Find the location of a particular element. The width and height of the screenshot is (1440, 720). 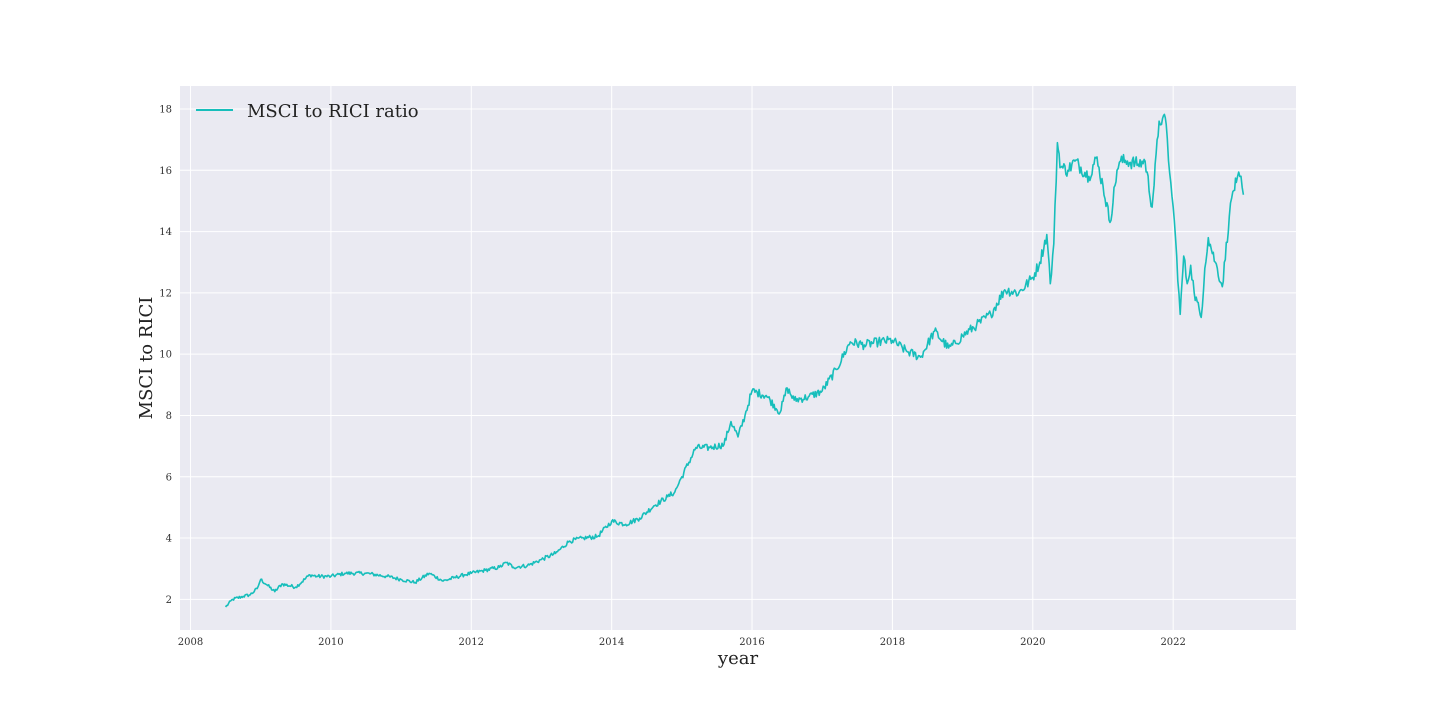

y-tick-labels: 2 4 6 8 10 12 14 16 18 is located at coordinates (165, 354).